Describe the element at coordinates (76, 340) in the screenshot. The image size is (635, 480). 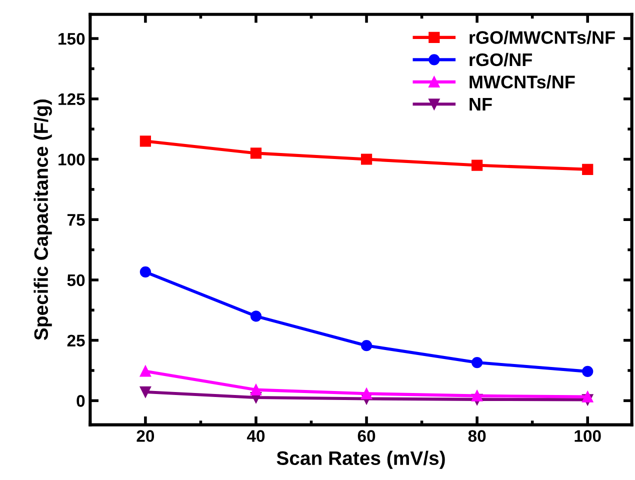
I see `y-tick-label: 25` at that location.